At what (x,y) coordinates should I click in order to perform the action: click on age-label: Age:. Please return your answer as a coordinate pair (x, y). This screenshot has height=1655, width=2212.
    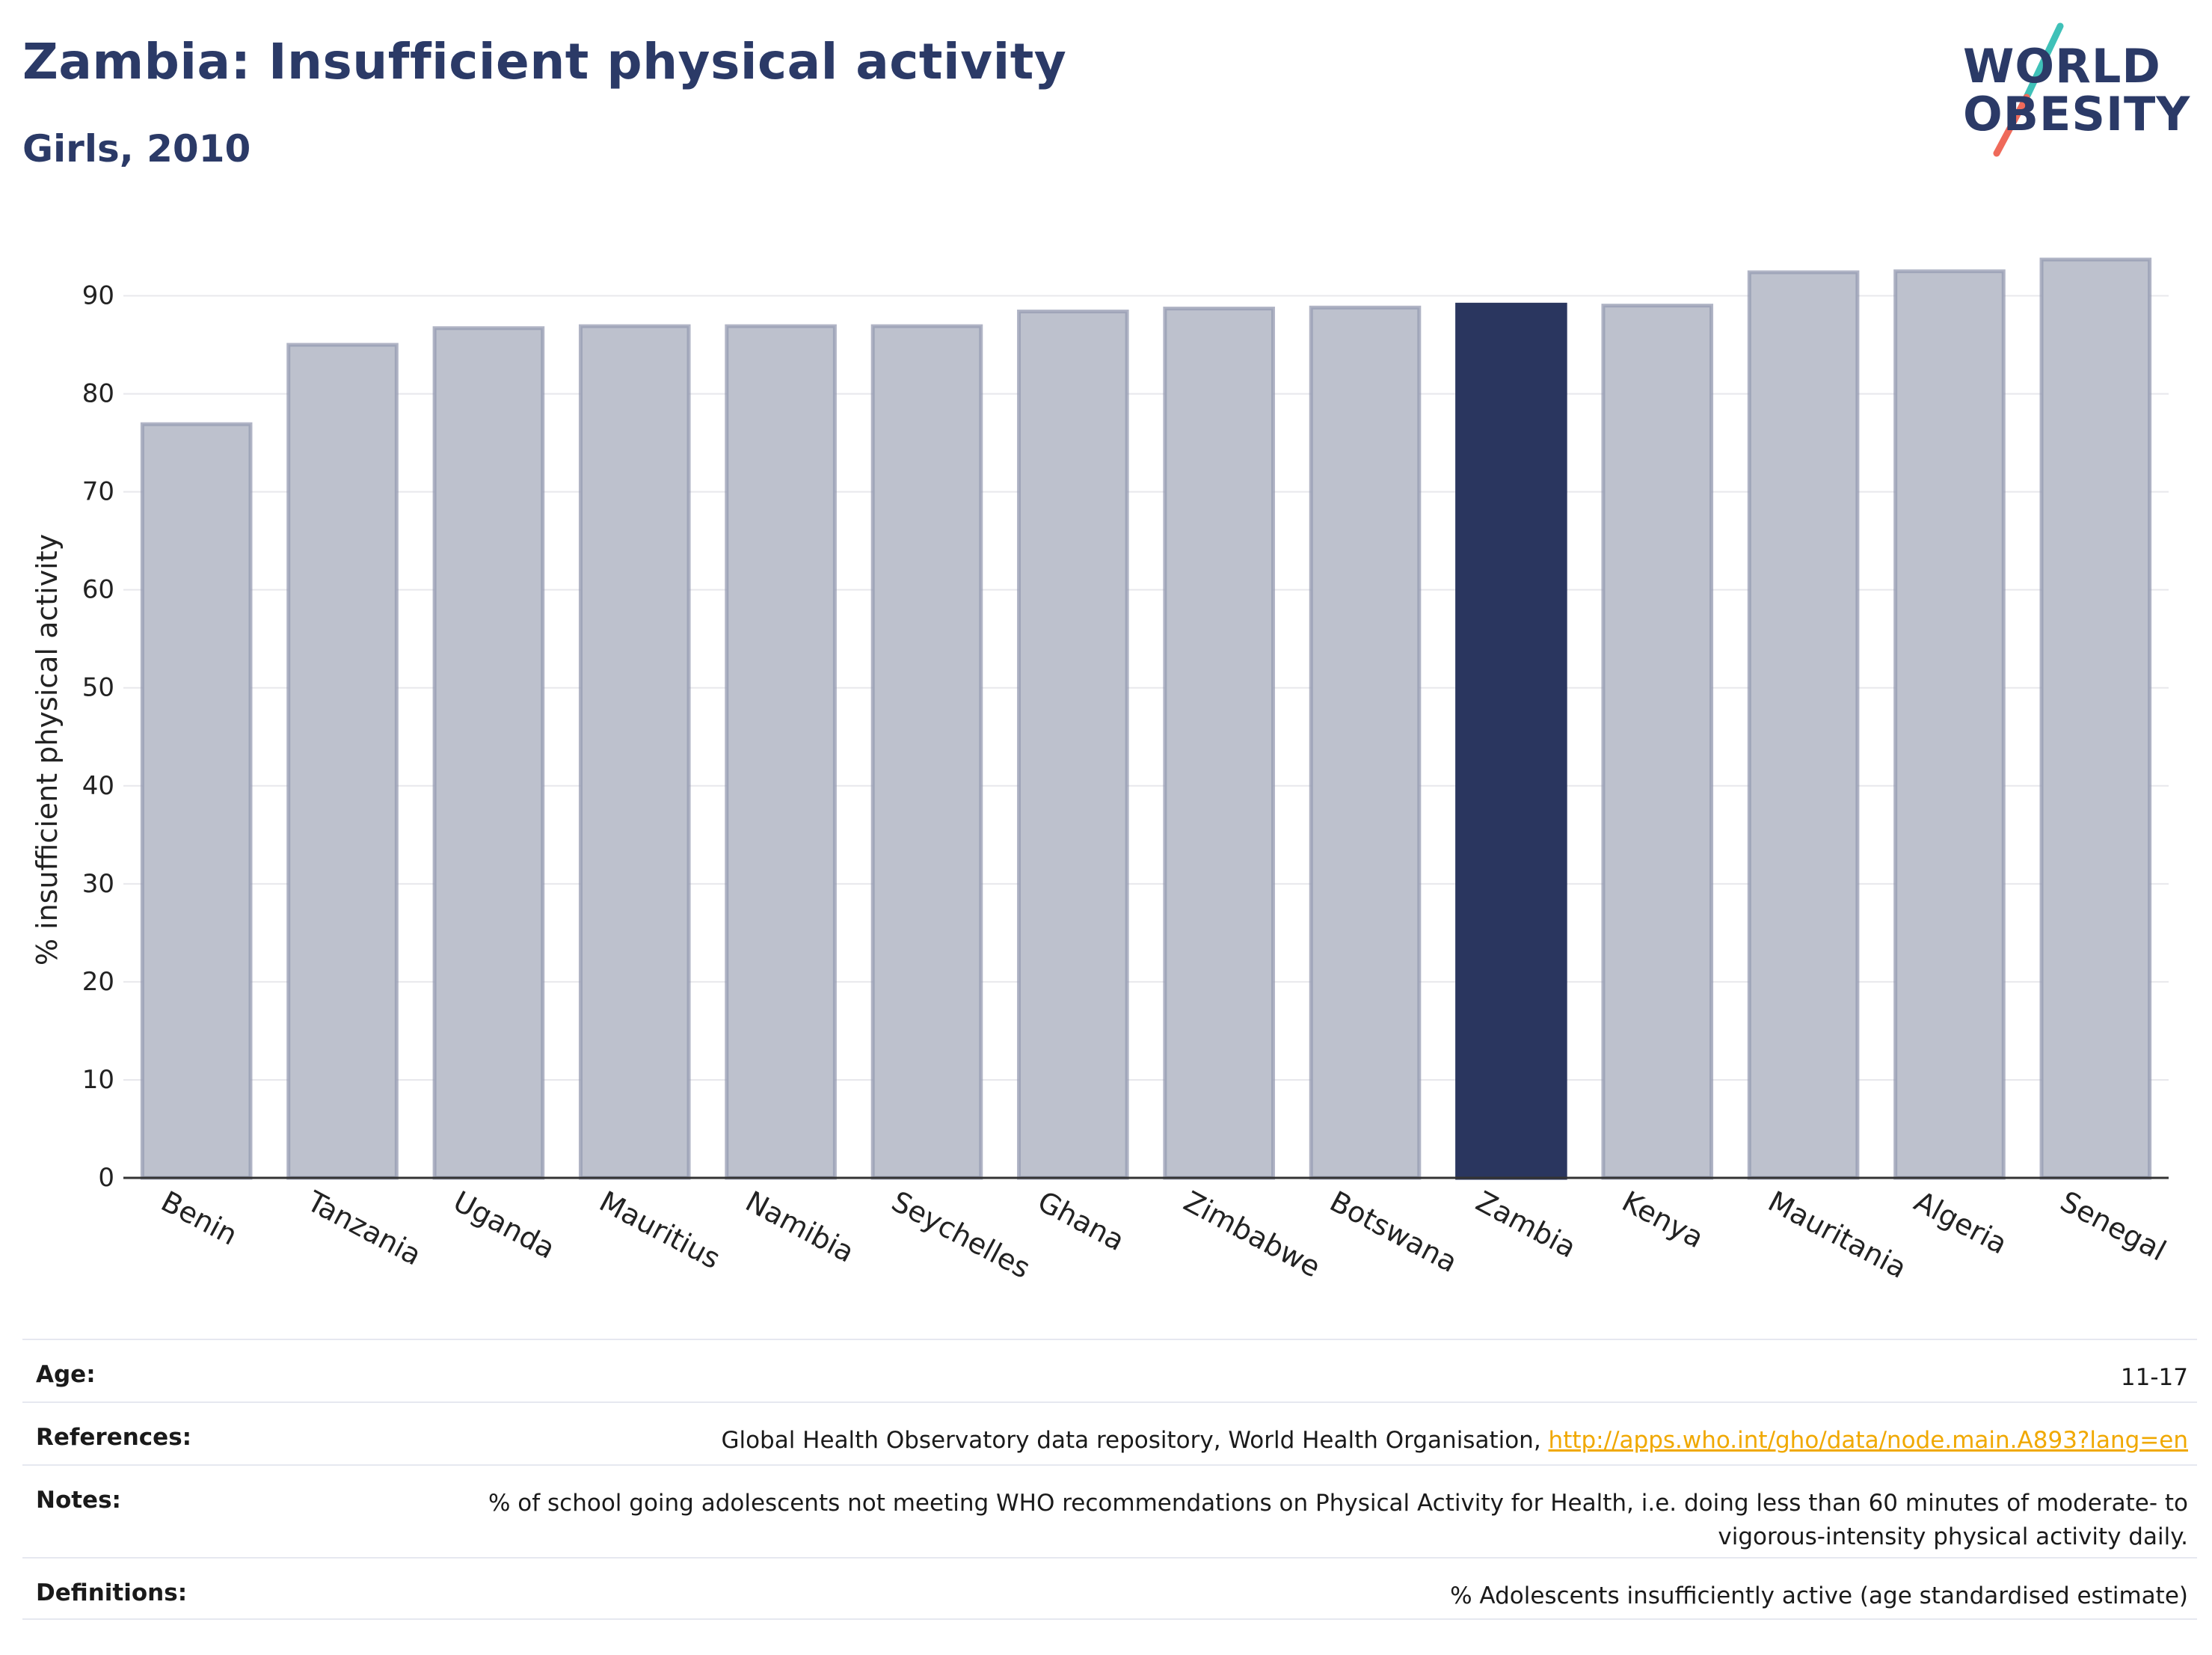
    Looking at the image, I should click on (66, 1374).